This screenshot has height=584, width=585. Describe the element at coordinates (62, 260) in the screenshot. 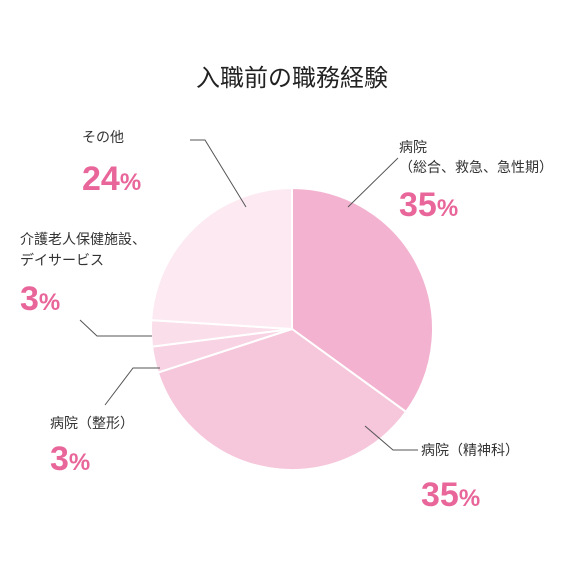

I see `slice-name-label: デイサービス` at that location.